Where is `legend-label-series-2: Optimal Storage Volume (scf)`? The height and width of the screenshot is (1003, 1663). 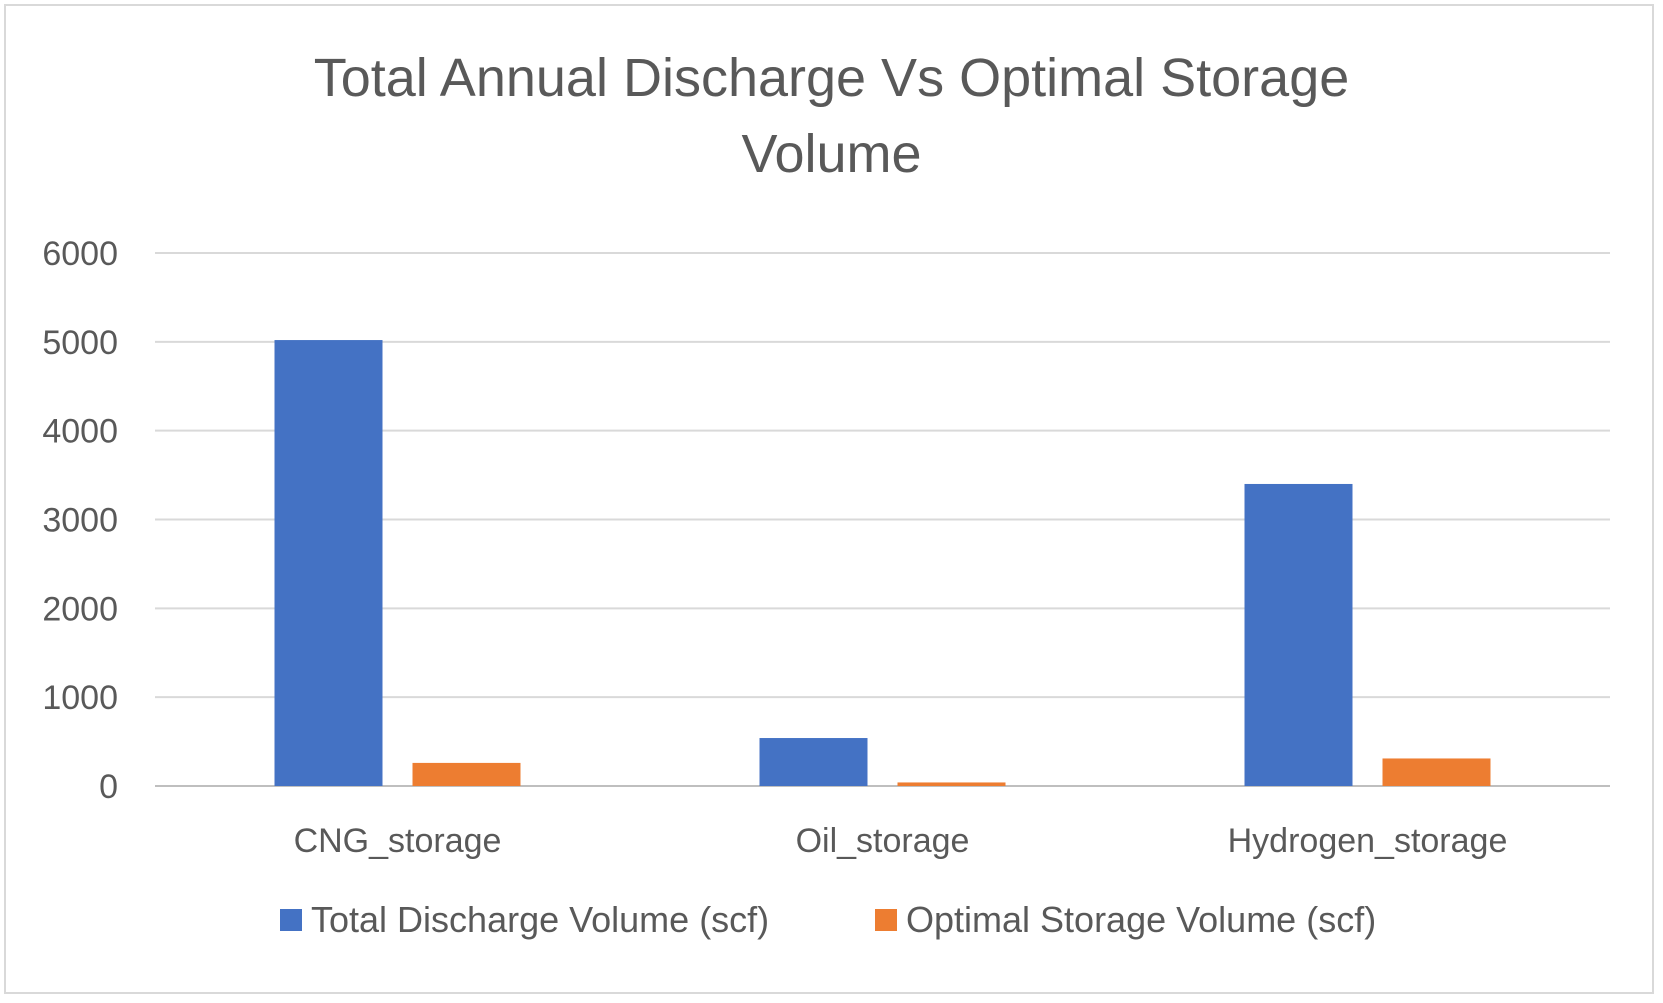 legend-label-series-2: Optimal Storage Volume (scf) is located at coordinates (1141, 919).